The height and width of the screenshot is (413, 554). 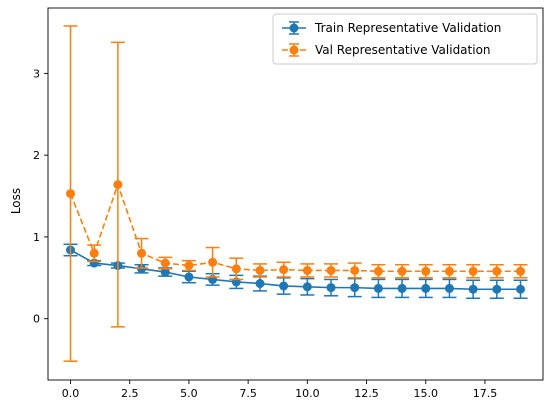 I want to click on x-tick-label: 0.0, so click(x=71, y=393).